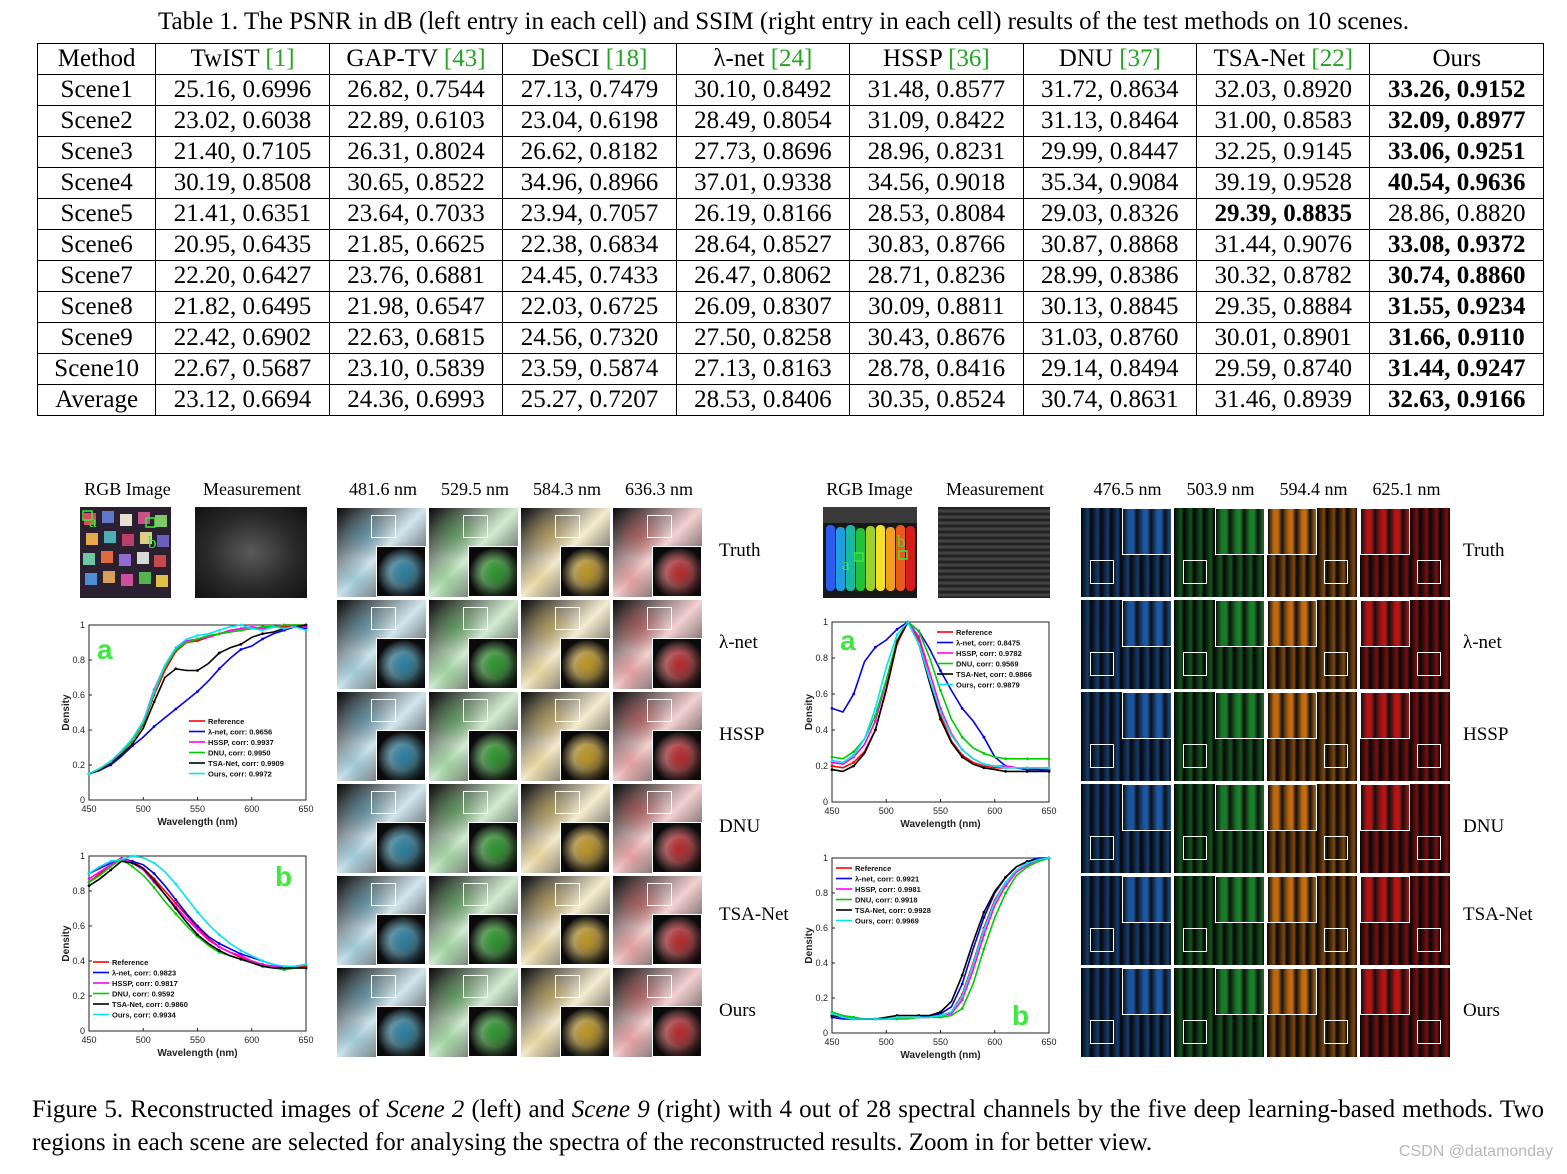 The height and width of the screenshot is (1174, 1567). Describe the element at coordinates (1456, 276) in the screenshot. I see `table-cell: 30.74, 0.8860` at that location.